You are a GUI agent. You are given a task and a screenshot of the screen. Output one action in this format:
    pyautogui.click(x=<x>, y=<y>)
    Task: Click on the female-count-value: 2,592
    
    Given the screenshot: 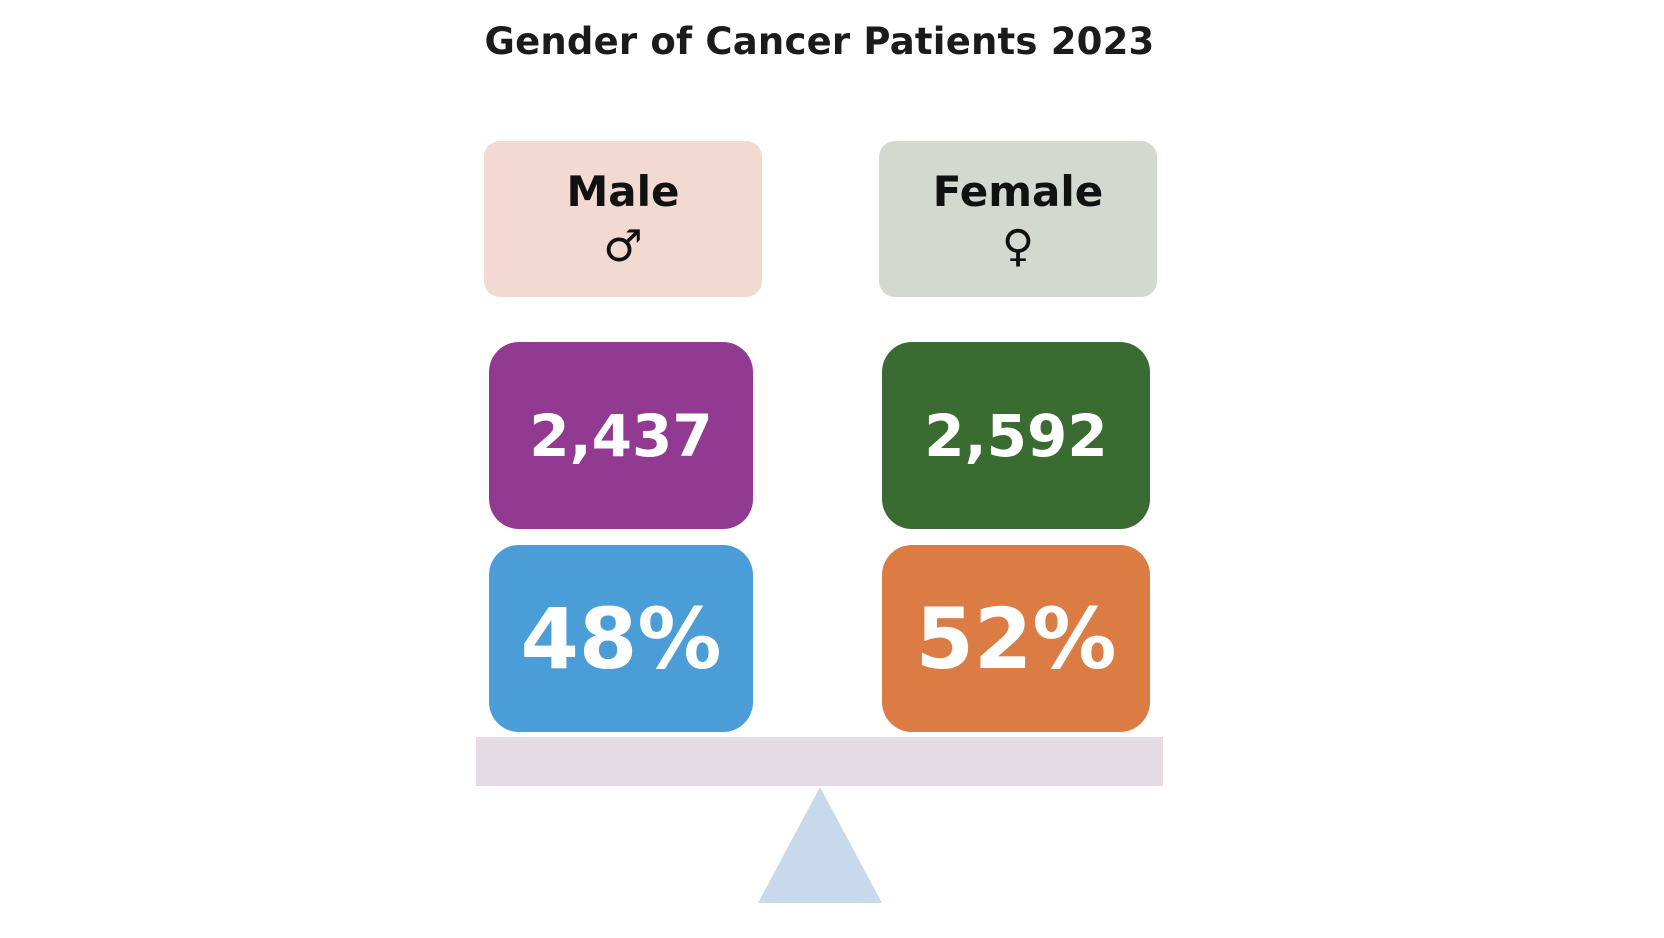 What is the action you would take?
    pyautogui.click(x=1016, y=435)
    